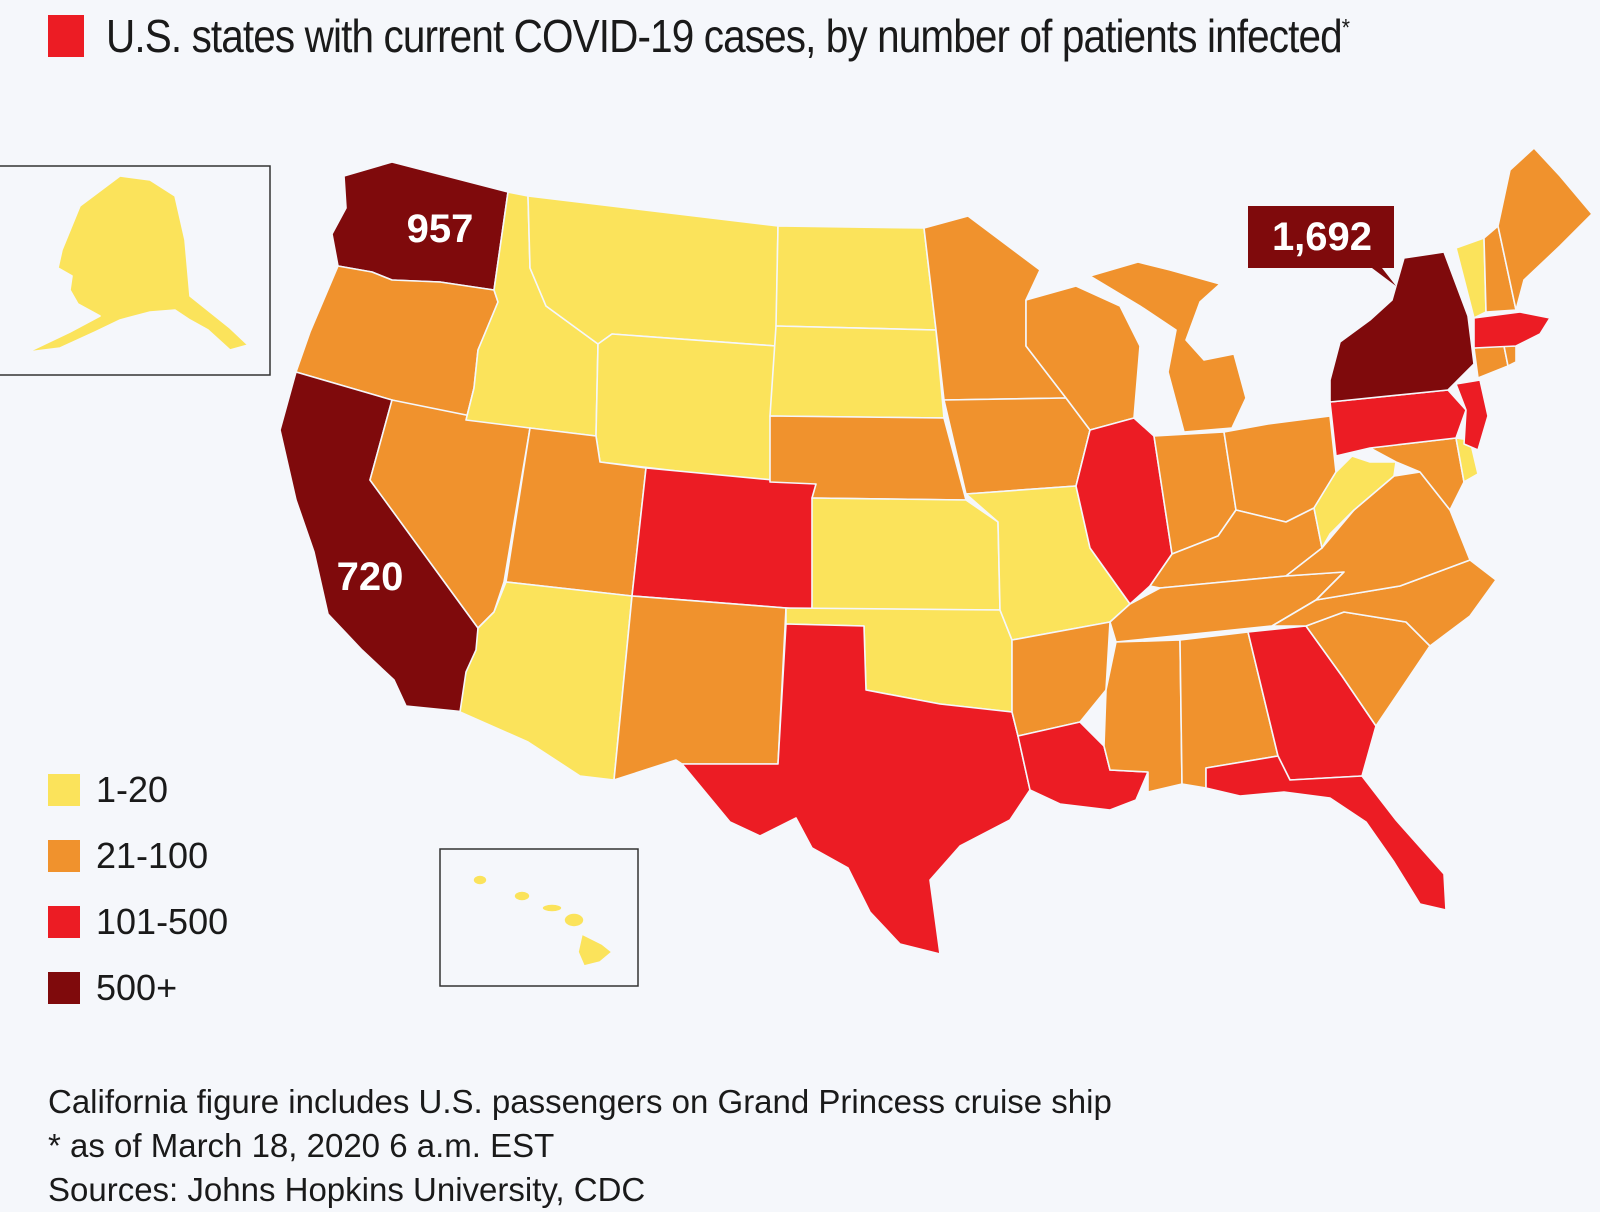 The image size is (1600, 1212). I want to click on state-alaska, so click(138, 264).